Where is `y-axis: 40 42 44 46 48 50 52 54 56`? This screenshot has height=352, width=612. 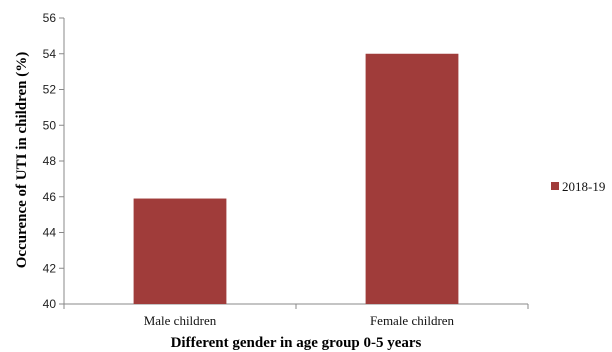
y-axis: 40 42 44 46 48 50 52 54 56 is located at coordinates (54, 161).